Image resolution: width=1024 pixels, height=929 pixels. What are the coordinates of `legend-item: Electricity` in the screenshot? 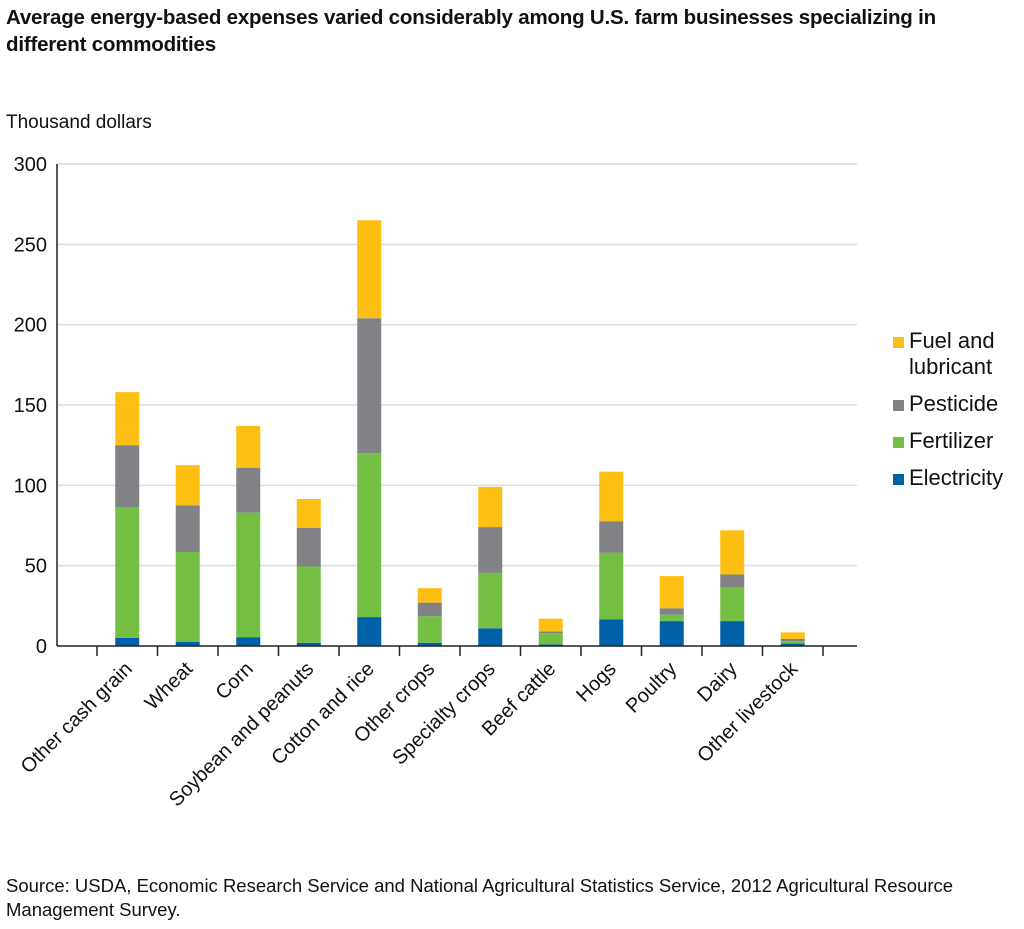 It's located at (956, 478).